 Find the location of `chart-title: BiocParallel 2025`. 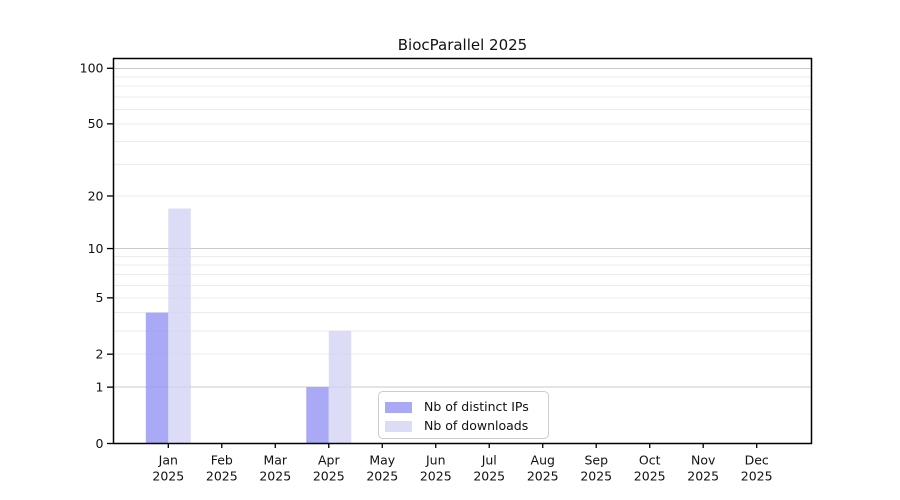

chart-title: BiocParallel 2025 is located at coordinates (462, 45).